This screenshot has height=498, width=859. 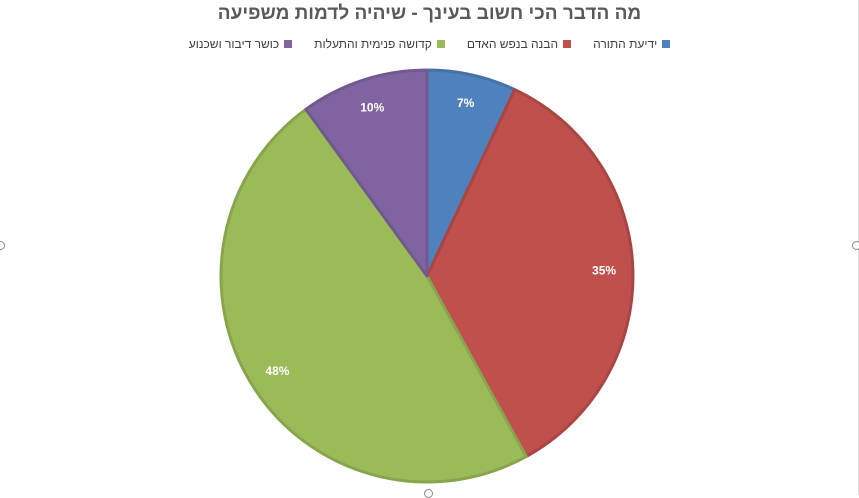 What do you see at coordinates (372, 108) in the screenshot?
I see `data-label: 10%` at bounding box center [372, 108].